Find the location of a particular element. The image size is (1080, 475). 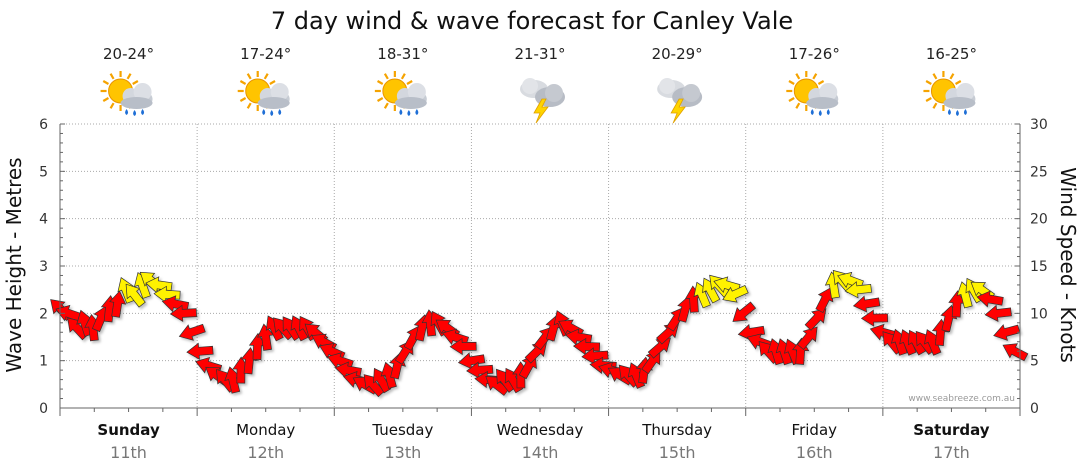

y-tick-label-right: 10 is located at coordinates (1039, 314).